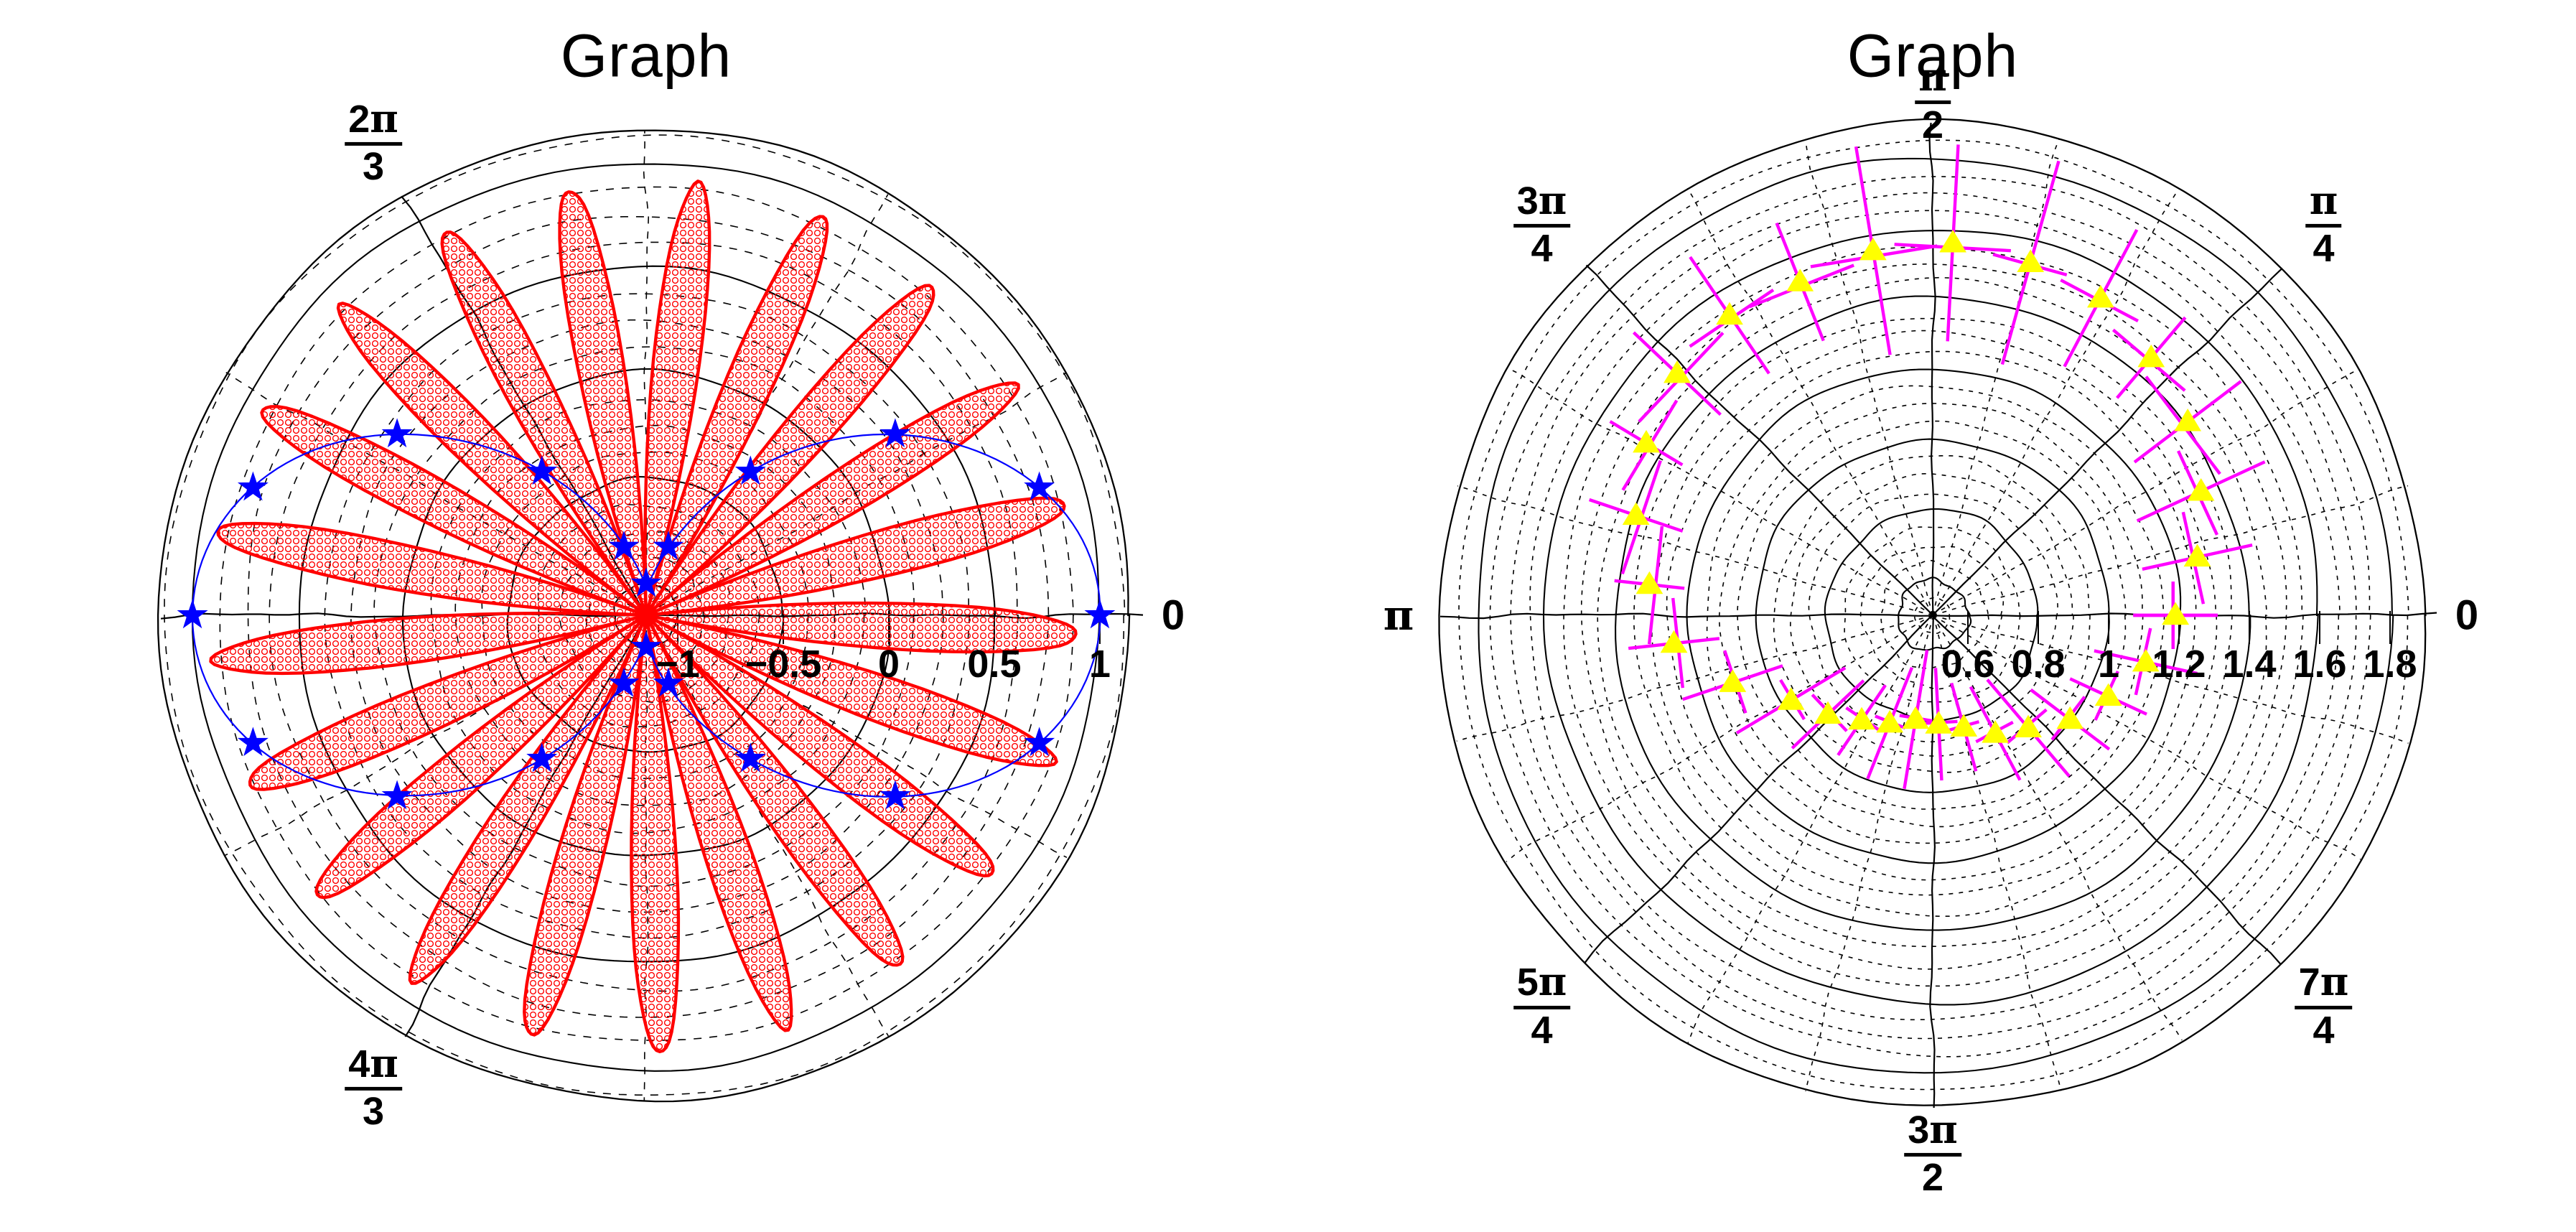 This screenshot has height=1232, width=2576. What do you see at coordinates (888, 664) in the screenshot?
I see `r-tick-label: 0` at bounding box center [888, 664].